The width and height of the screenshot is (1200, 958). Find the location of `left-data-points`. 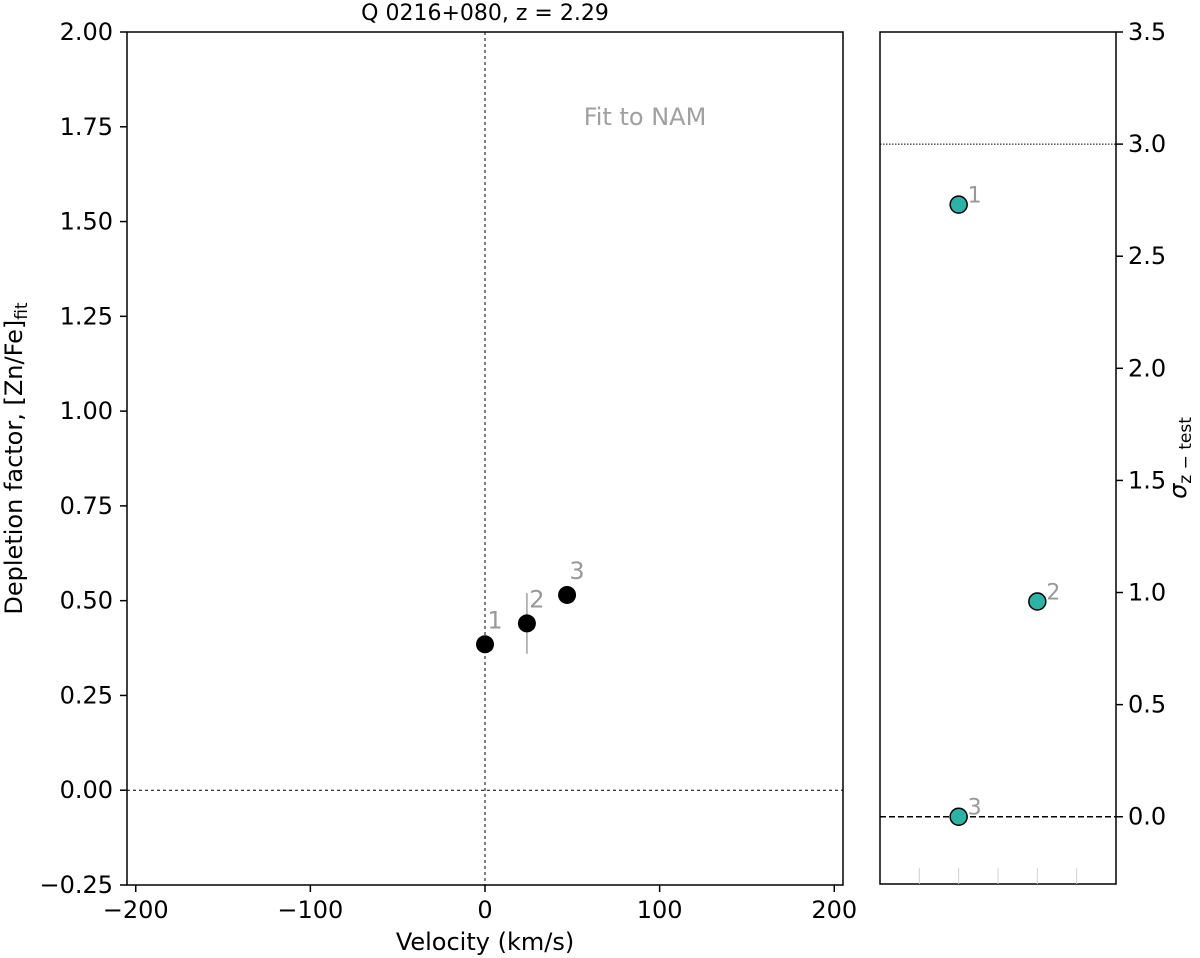

left-data-points is located at coordinates (526, 619).